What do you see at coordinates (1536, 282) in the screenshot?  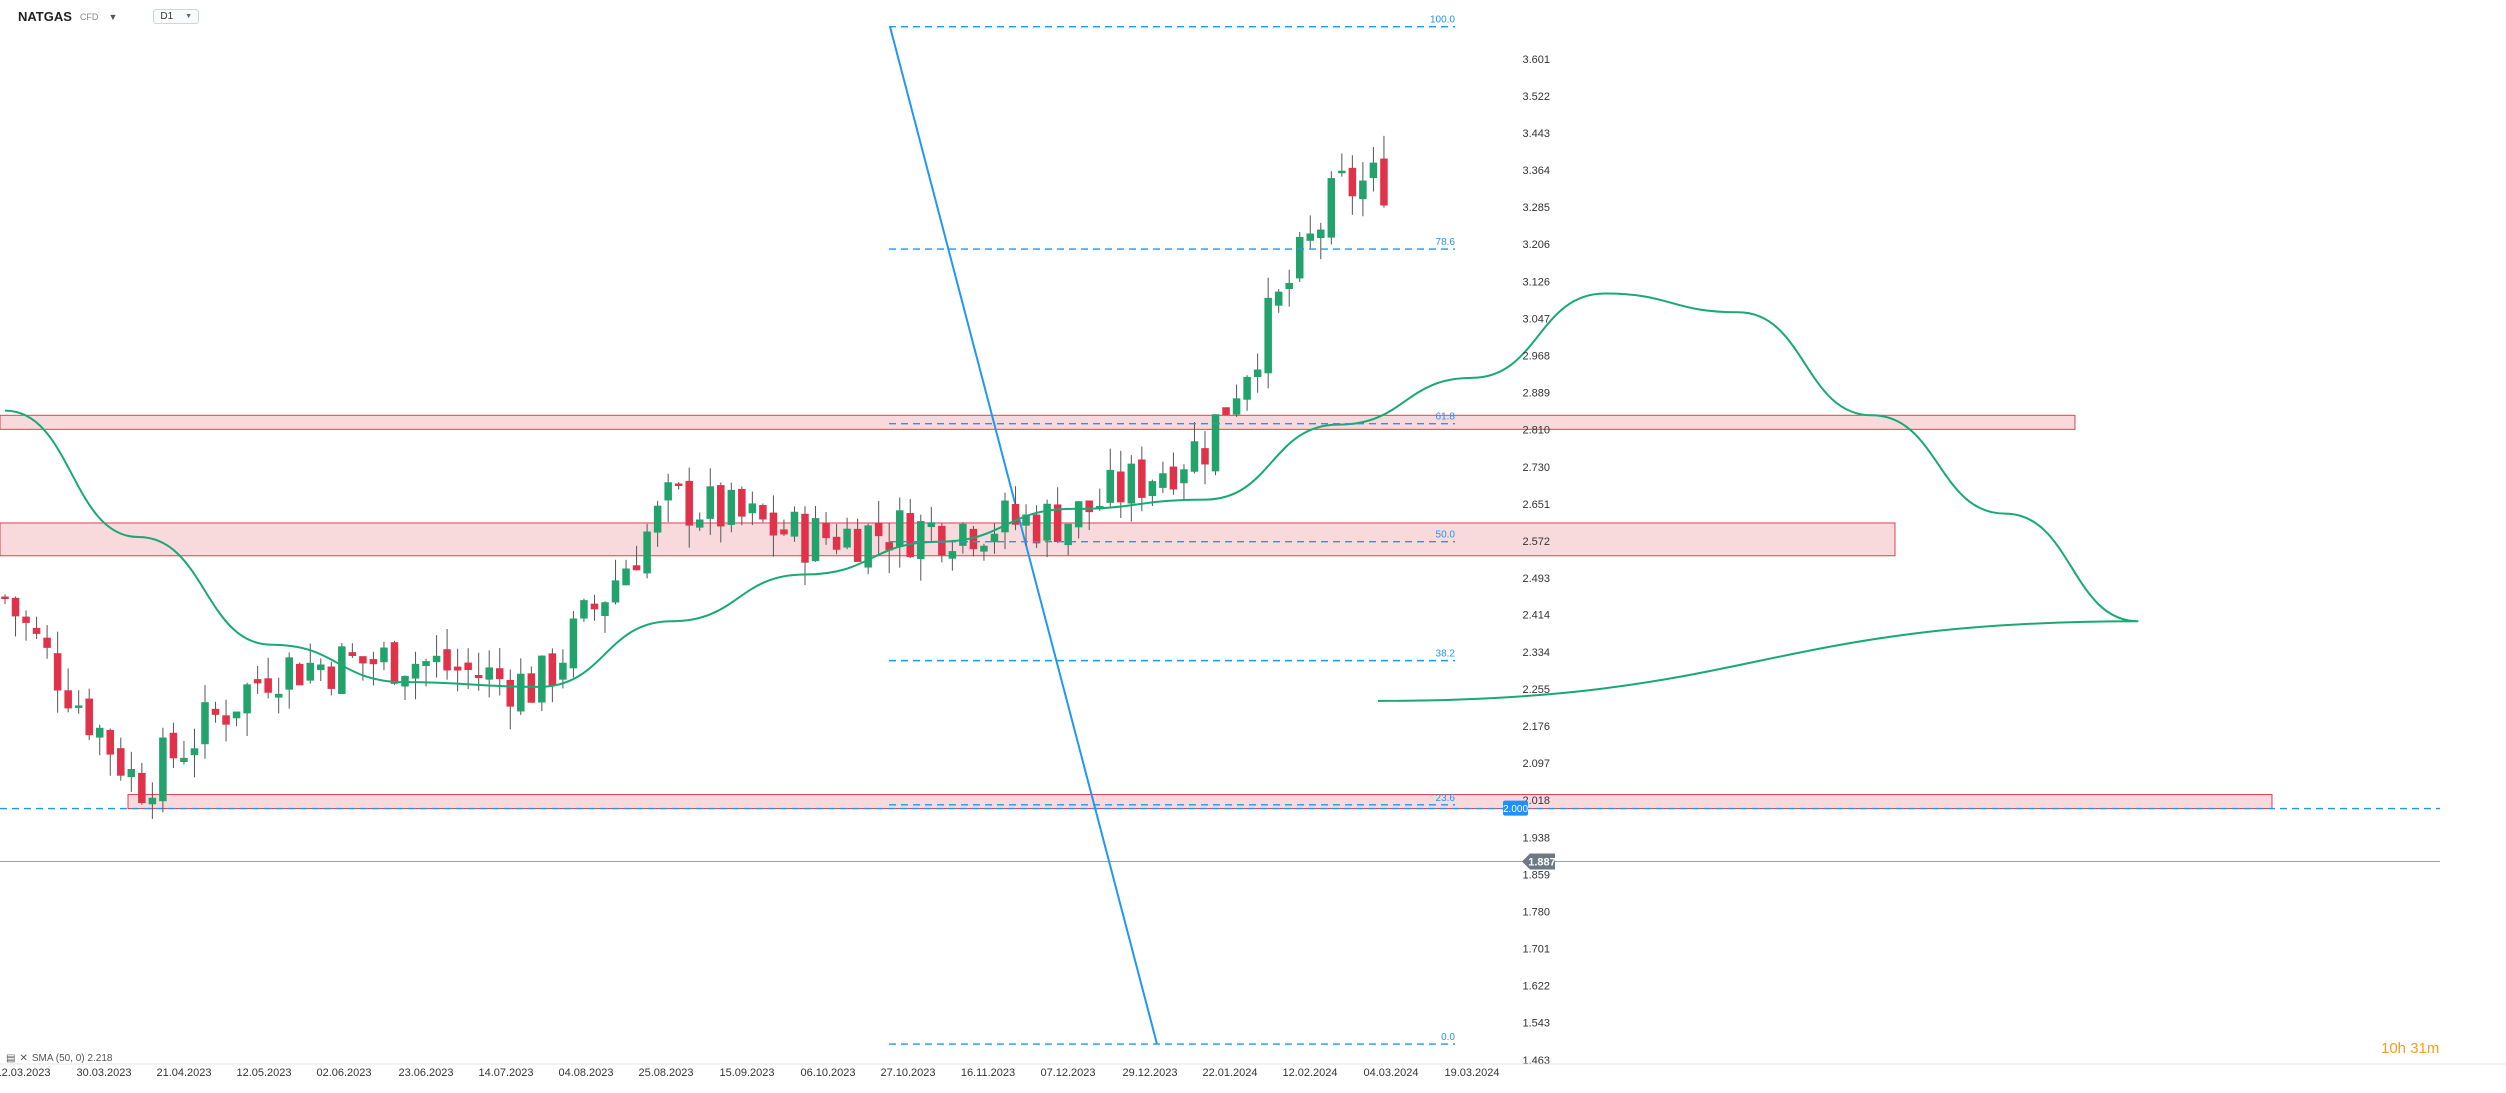 I see `y-tick-label: 3.126` at bounding box center [1536, 282].